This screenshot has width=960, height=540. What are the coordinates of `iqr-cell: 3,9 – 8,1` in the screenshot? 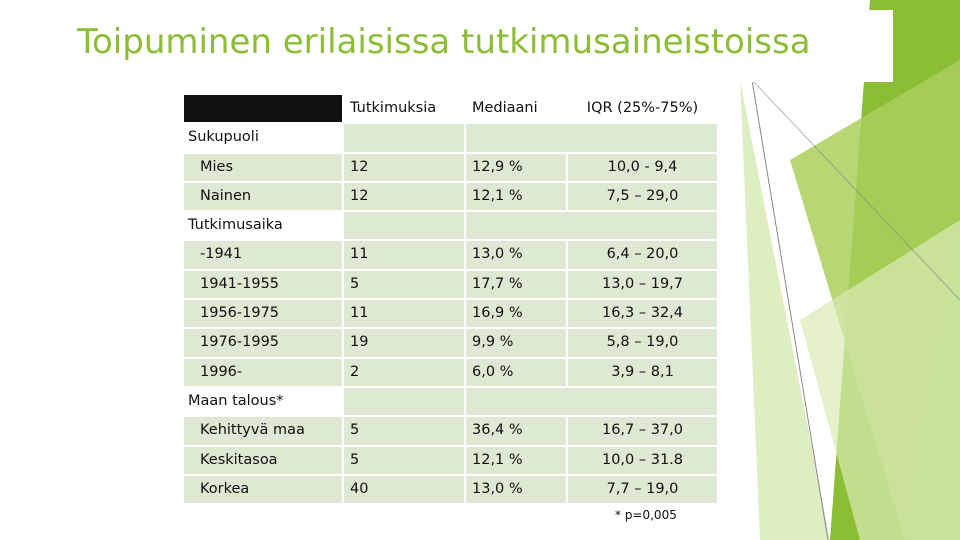 It's located at (642, 372).